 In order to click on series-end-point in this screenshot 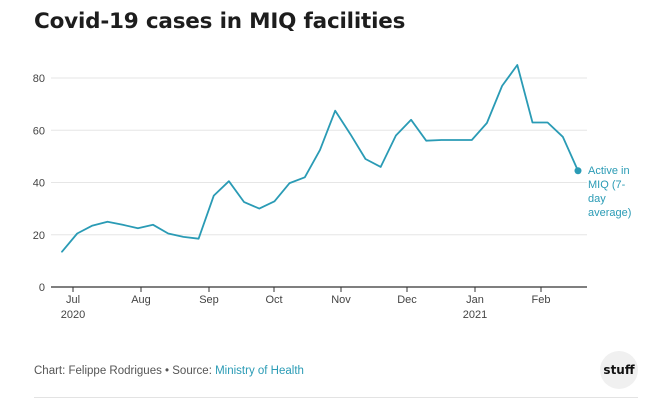, I will do `click(578, 171)`.